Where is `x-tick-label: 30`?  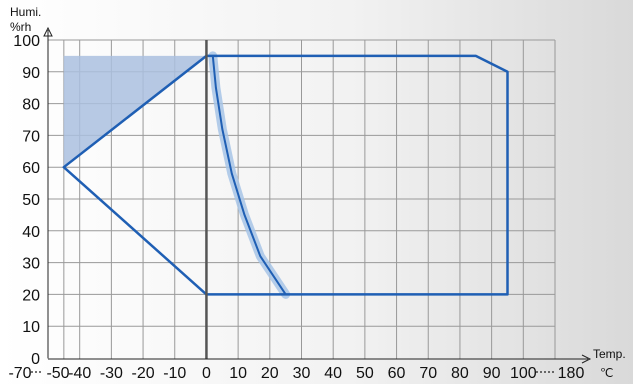 x-tick-label: 30 is located at coordinates (302, 373).